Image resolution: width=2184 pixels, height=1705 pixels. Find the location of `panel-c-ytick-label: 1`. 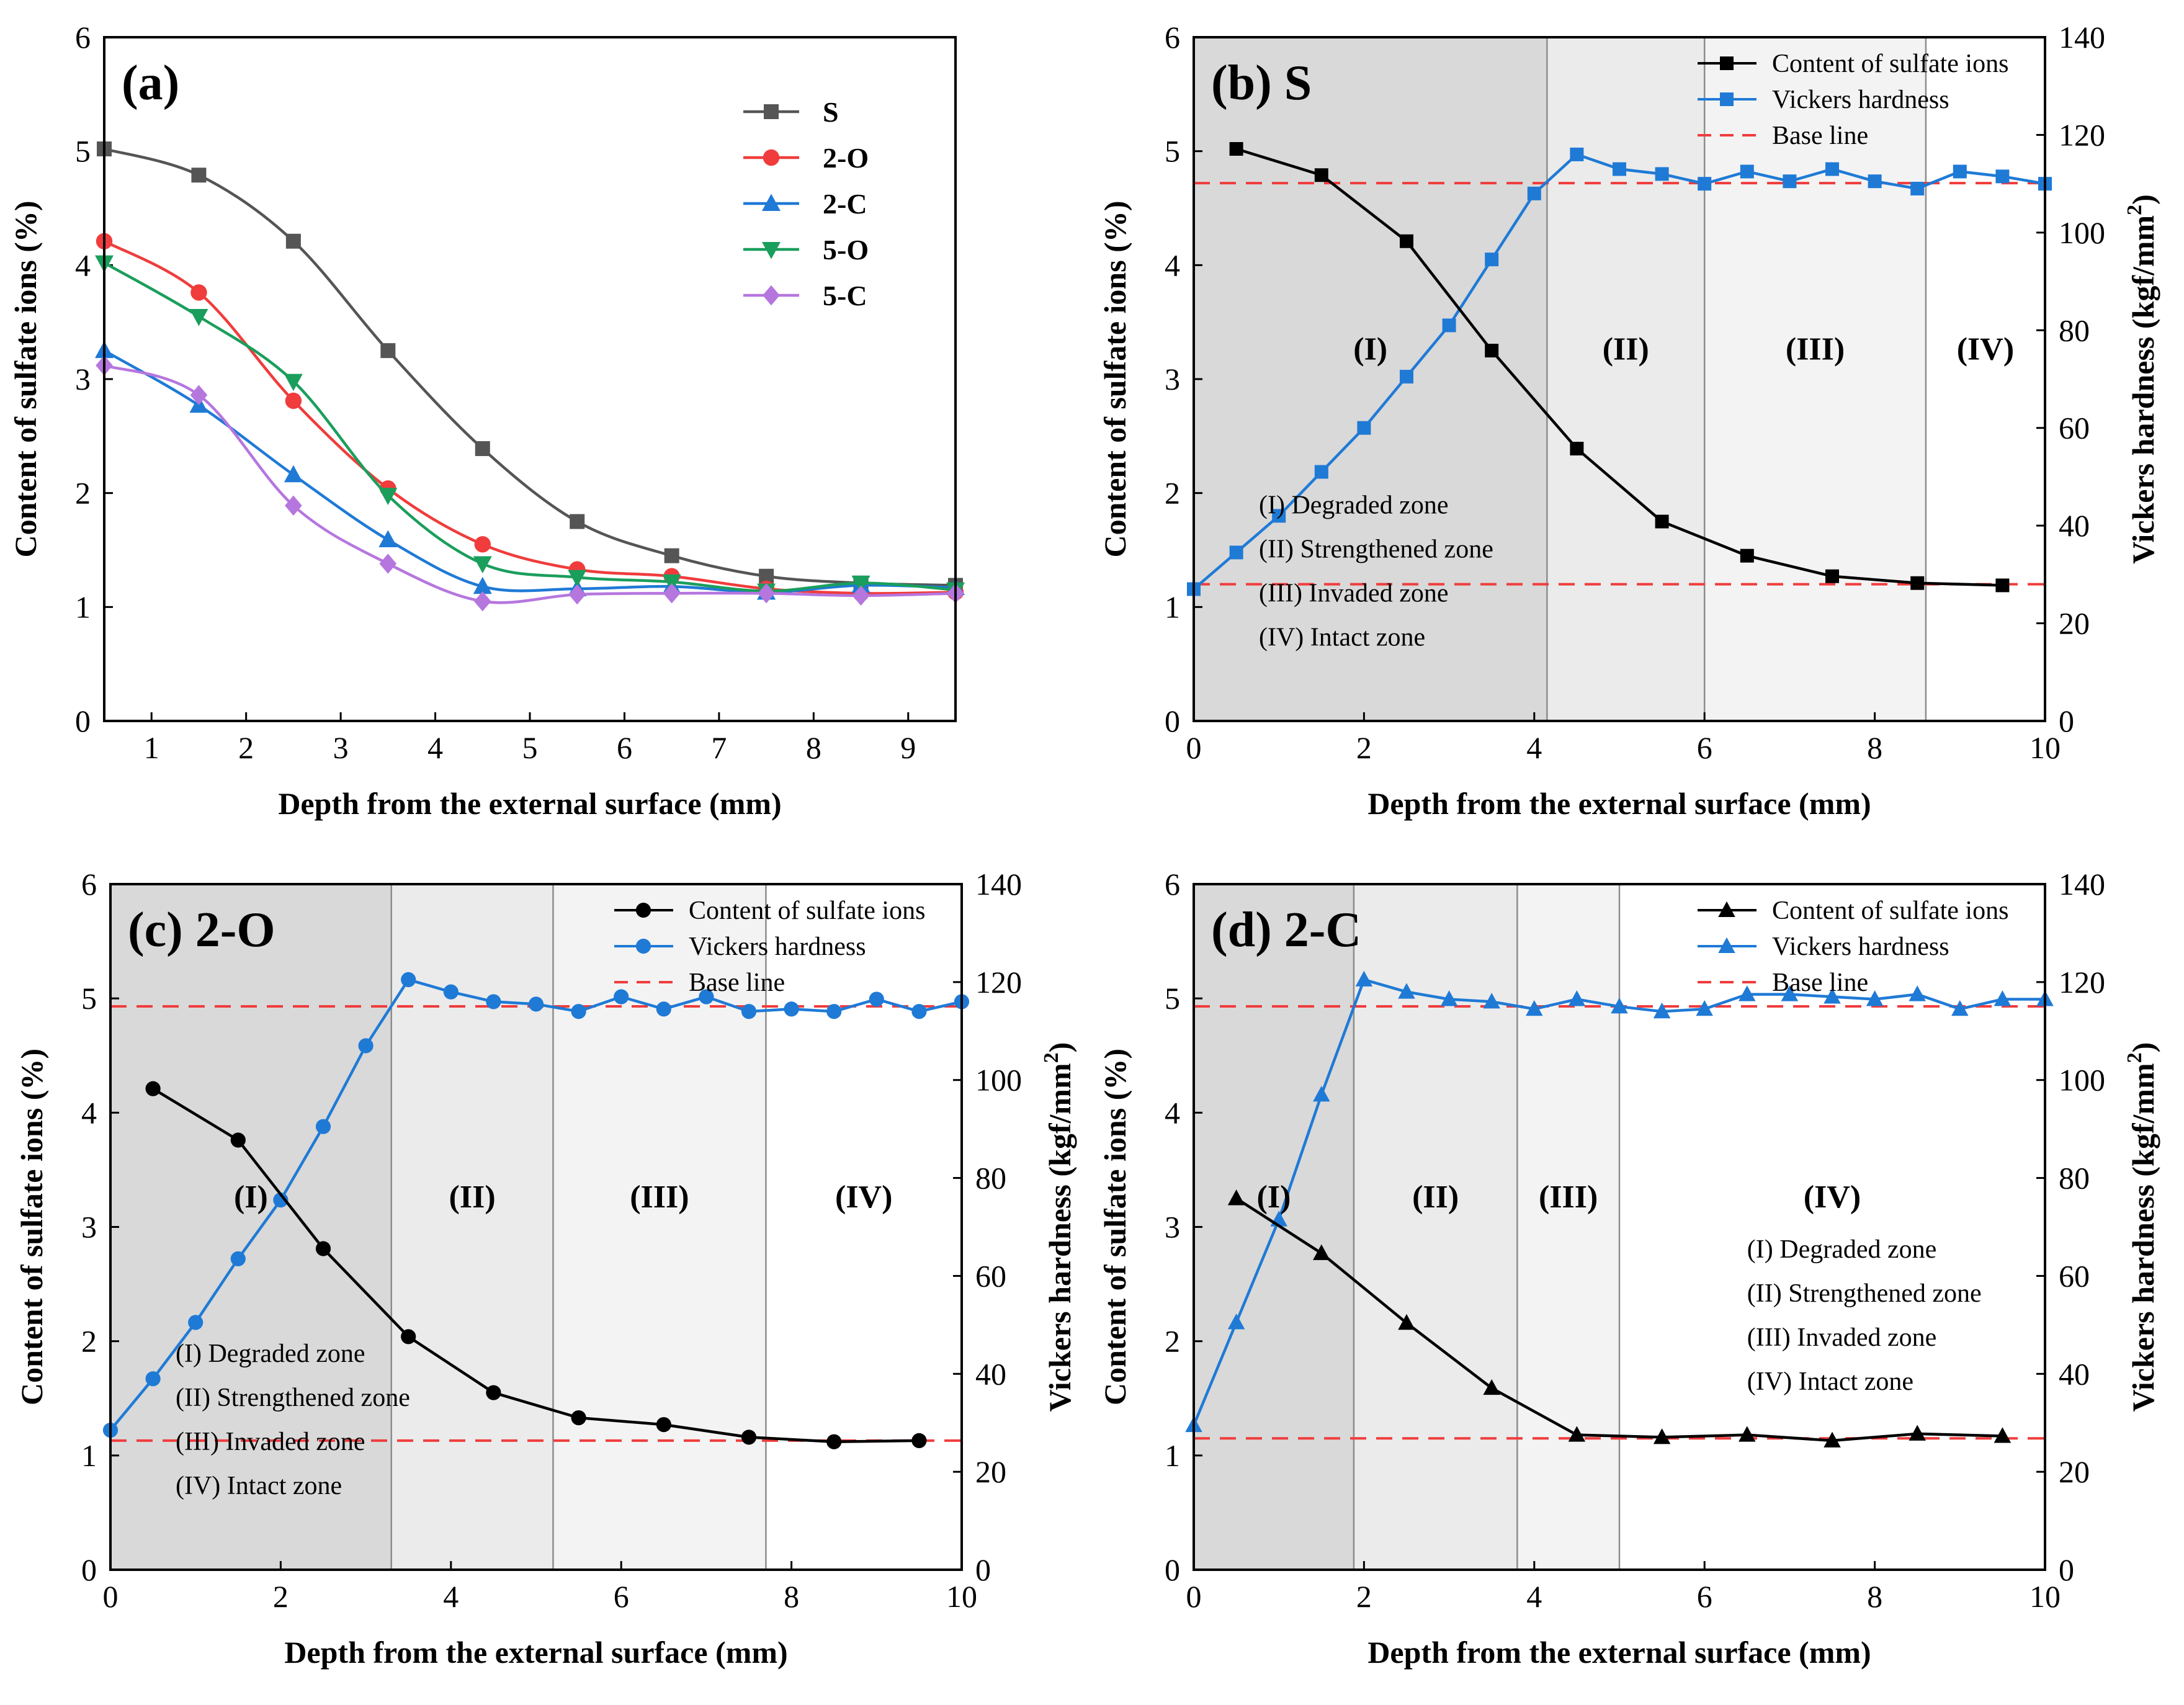

panel-c-ytick-label: 1 is located at coordinates (89, 1455).